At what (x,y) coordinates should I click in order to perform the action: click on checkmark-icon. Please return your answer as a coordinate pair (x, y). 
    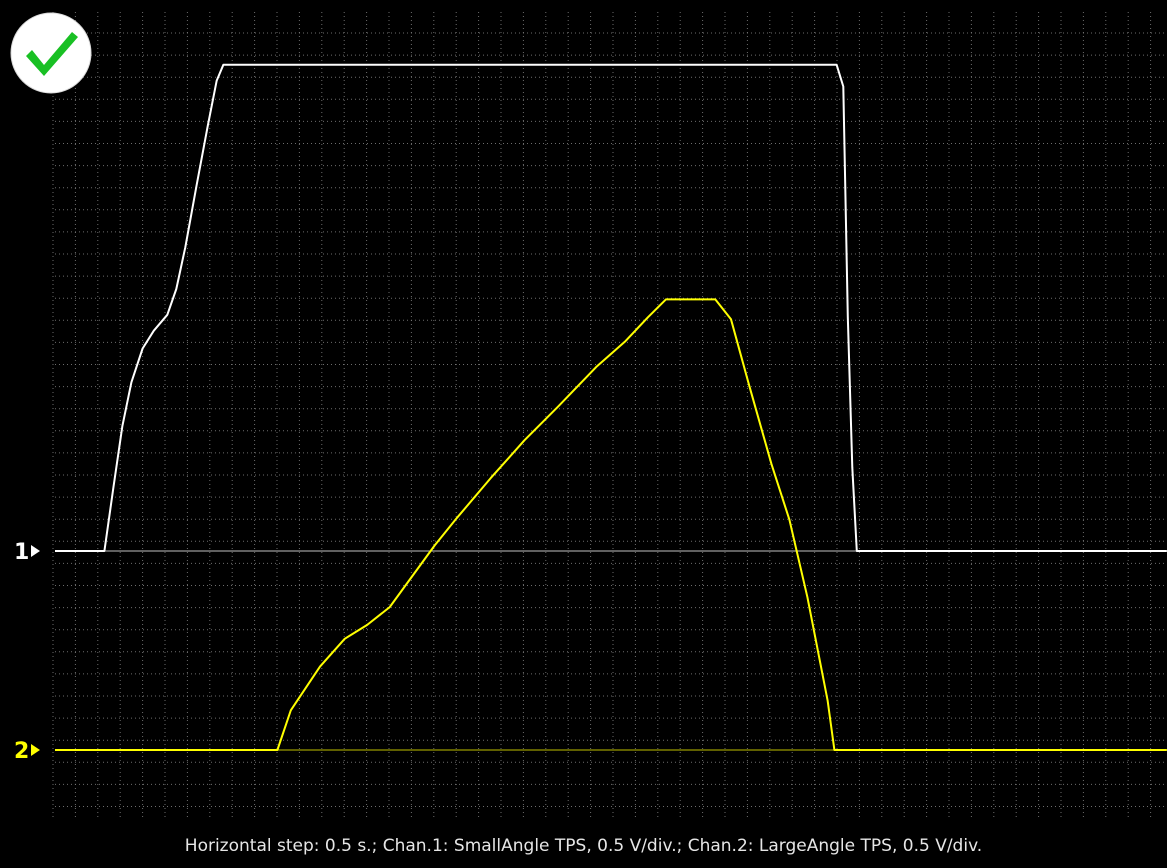
    Looking at the image, I should click on (51, 53).